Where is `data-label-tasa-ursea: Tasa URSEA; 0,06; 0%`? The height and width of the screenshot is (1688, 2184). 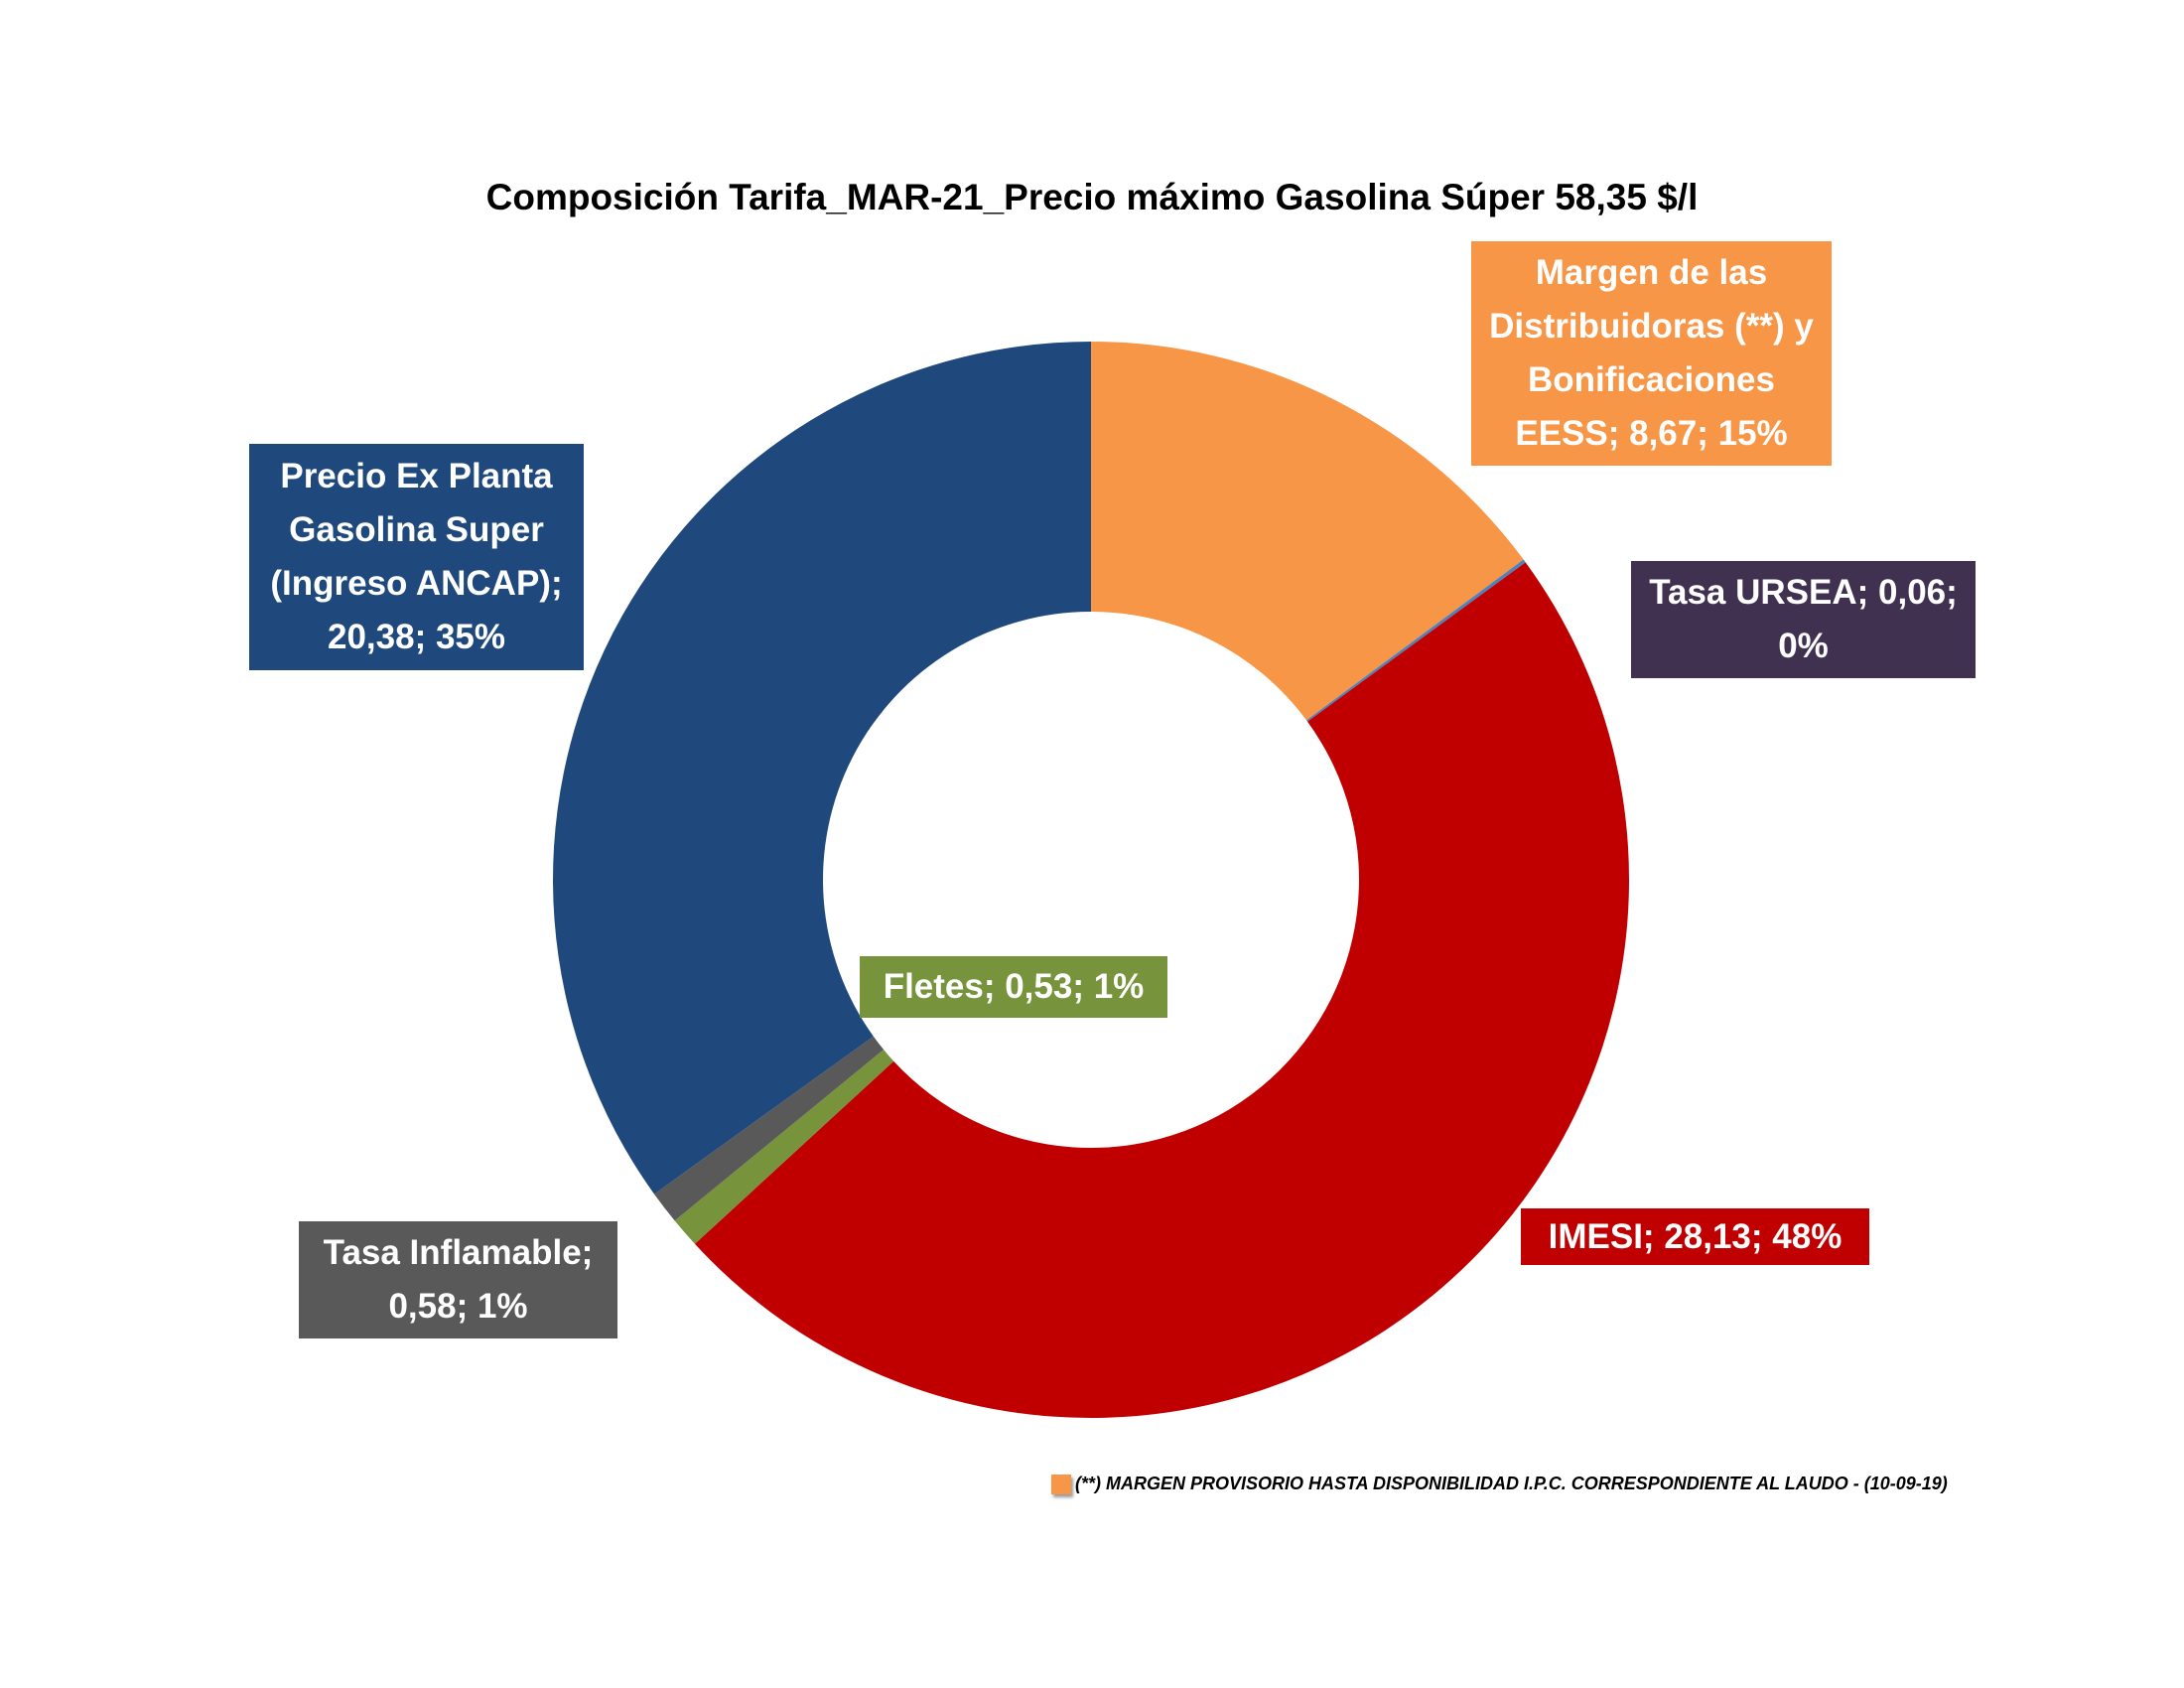
data-label-tasa-ursea: Tasa URSEA; 0,06; 0% is located at coordinates (1803, 619).